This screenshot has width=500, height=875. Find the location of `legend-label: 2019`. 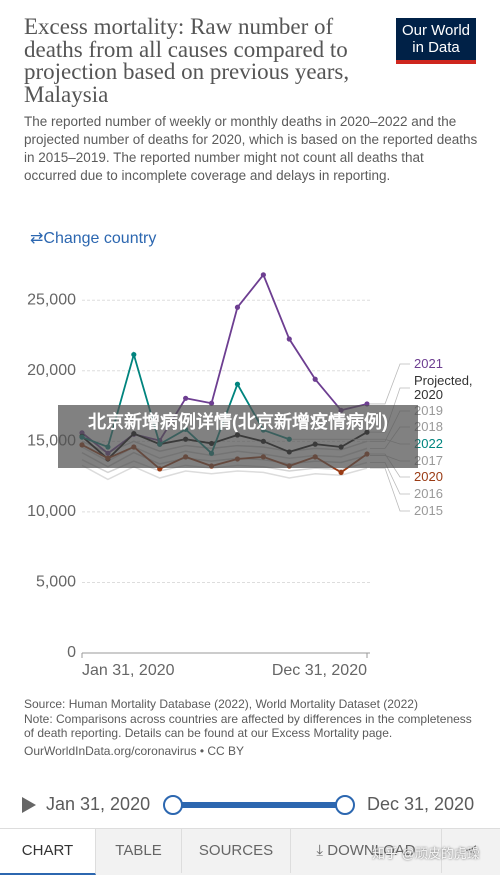

legend-label: 2019 is located at coordinates (428, 410).